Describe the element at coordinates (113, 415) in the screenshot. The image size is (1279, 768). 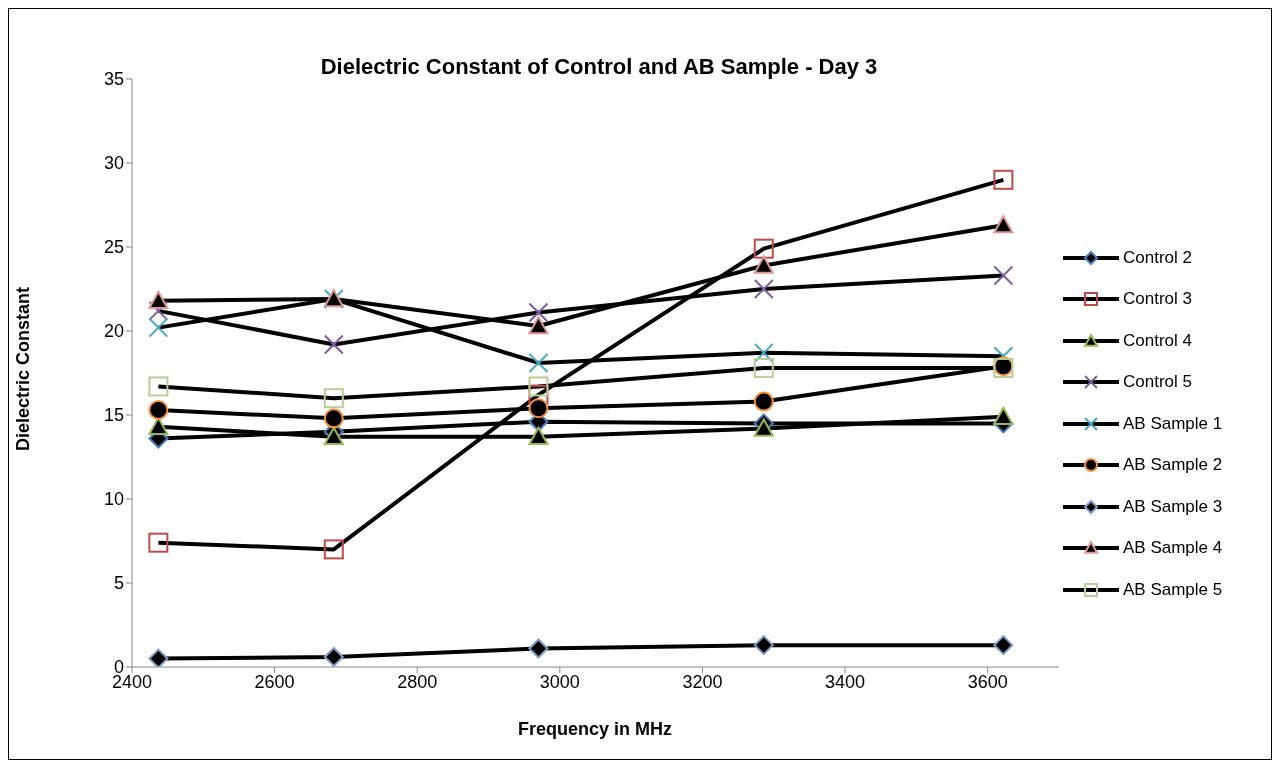
I see `y-tick-label: 15` at that location.